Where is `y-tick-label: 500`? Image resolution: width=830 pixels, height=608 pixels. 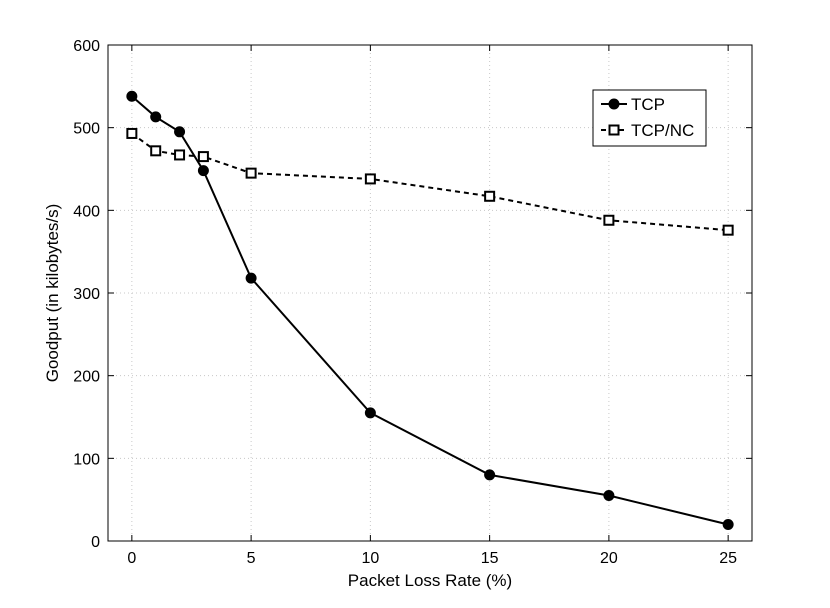 y-tick-label: 500 is located at coordinates (86, 129).